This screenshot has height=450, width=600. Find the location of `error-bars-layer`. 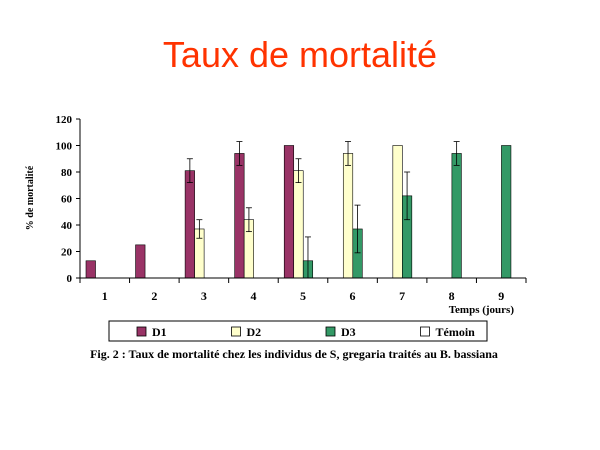

error-bars-layer is located at coordinates (323, 210).